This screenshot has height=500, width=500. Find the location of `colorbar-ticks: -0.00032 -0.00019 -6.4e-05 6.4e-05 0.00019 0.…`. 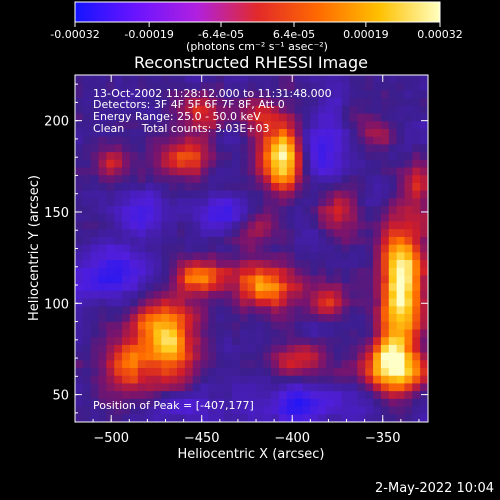

colorbar-ticks: -0.00032 -0.00019 -6.4e-05 6.4e-05 0.00019 0.… is located at coordinates (256, 31).